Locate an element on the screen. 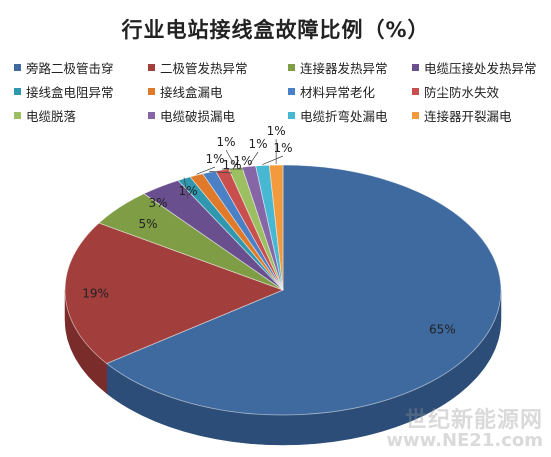 This screenshot has height=457, width=551. legend-label: 电缆折弯处漏电 is located at coordinates (344, 116).